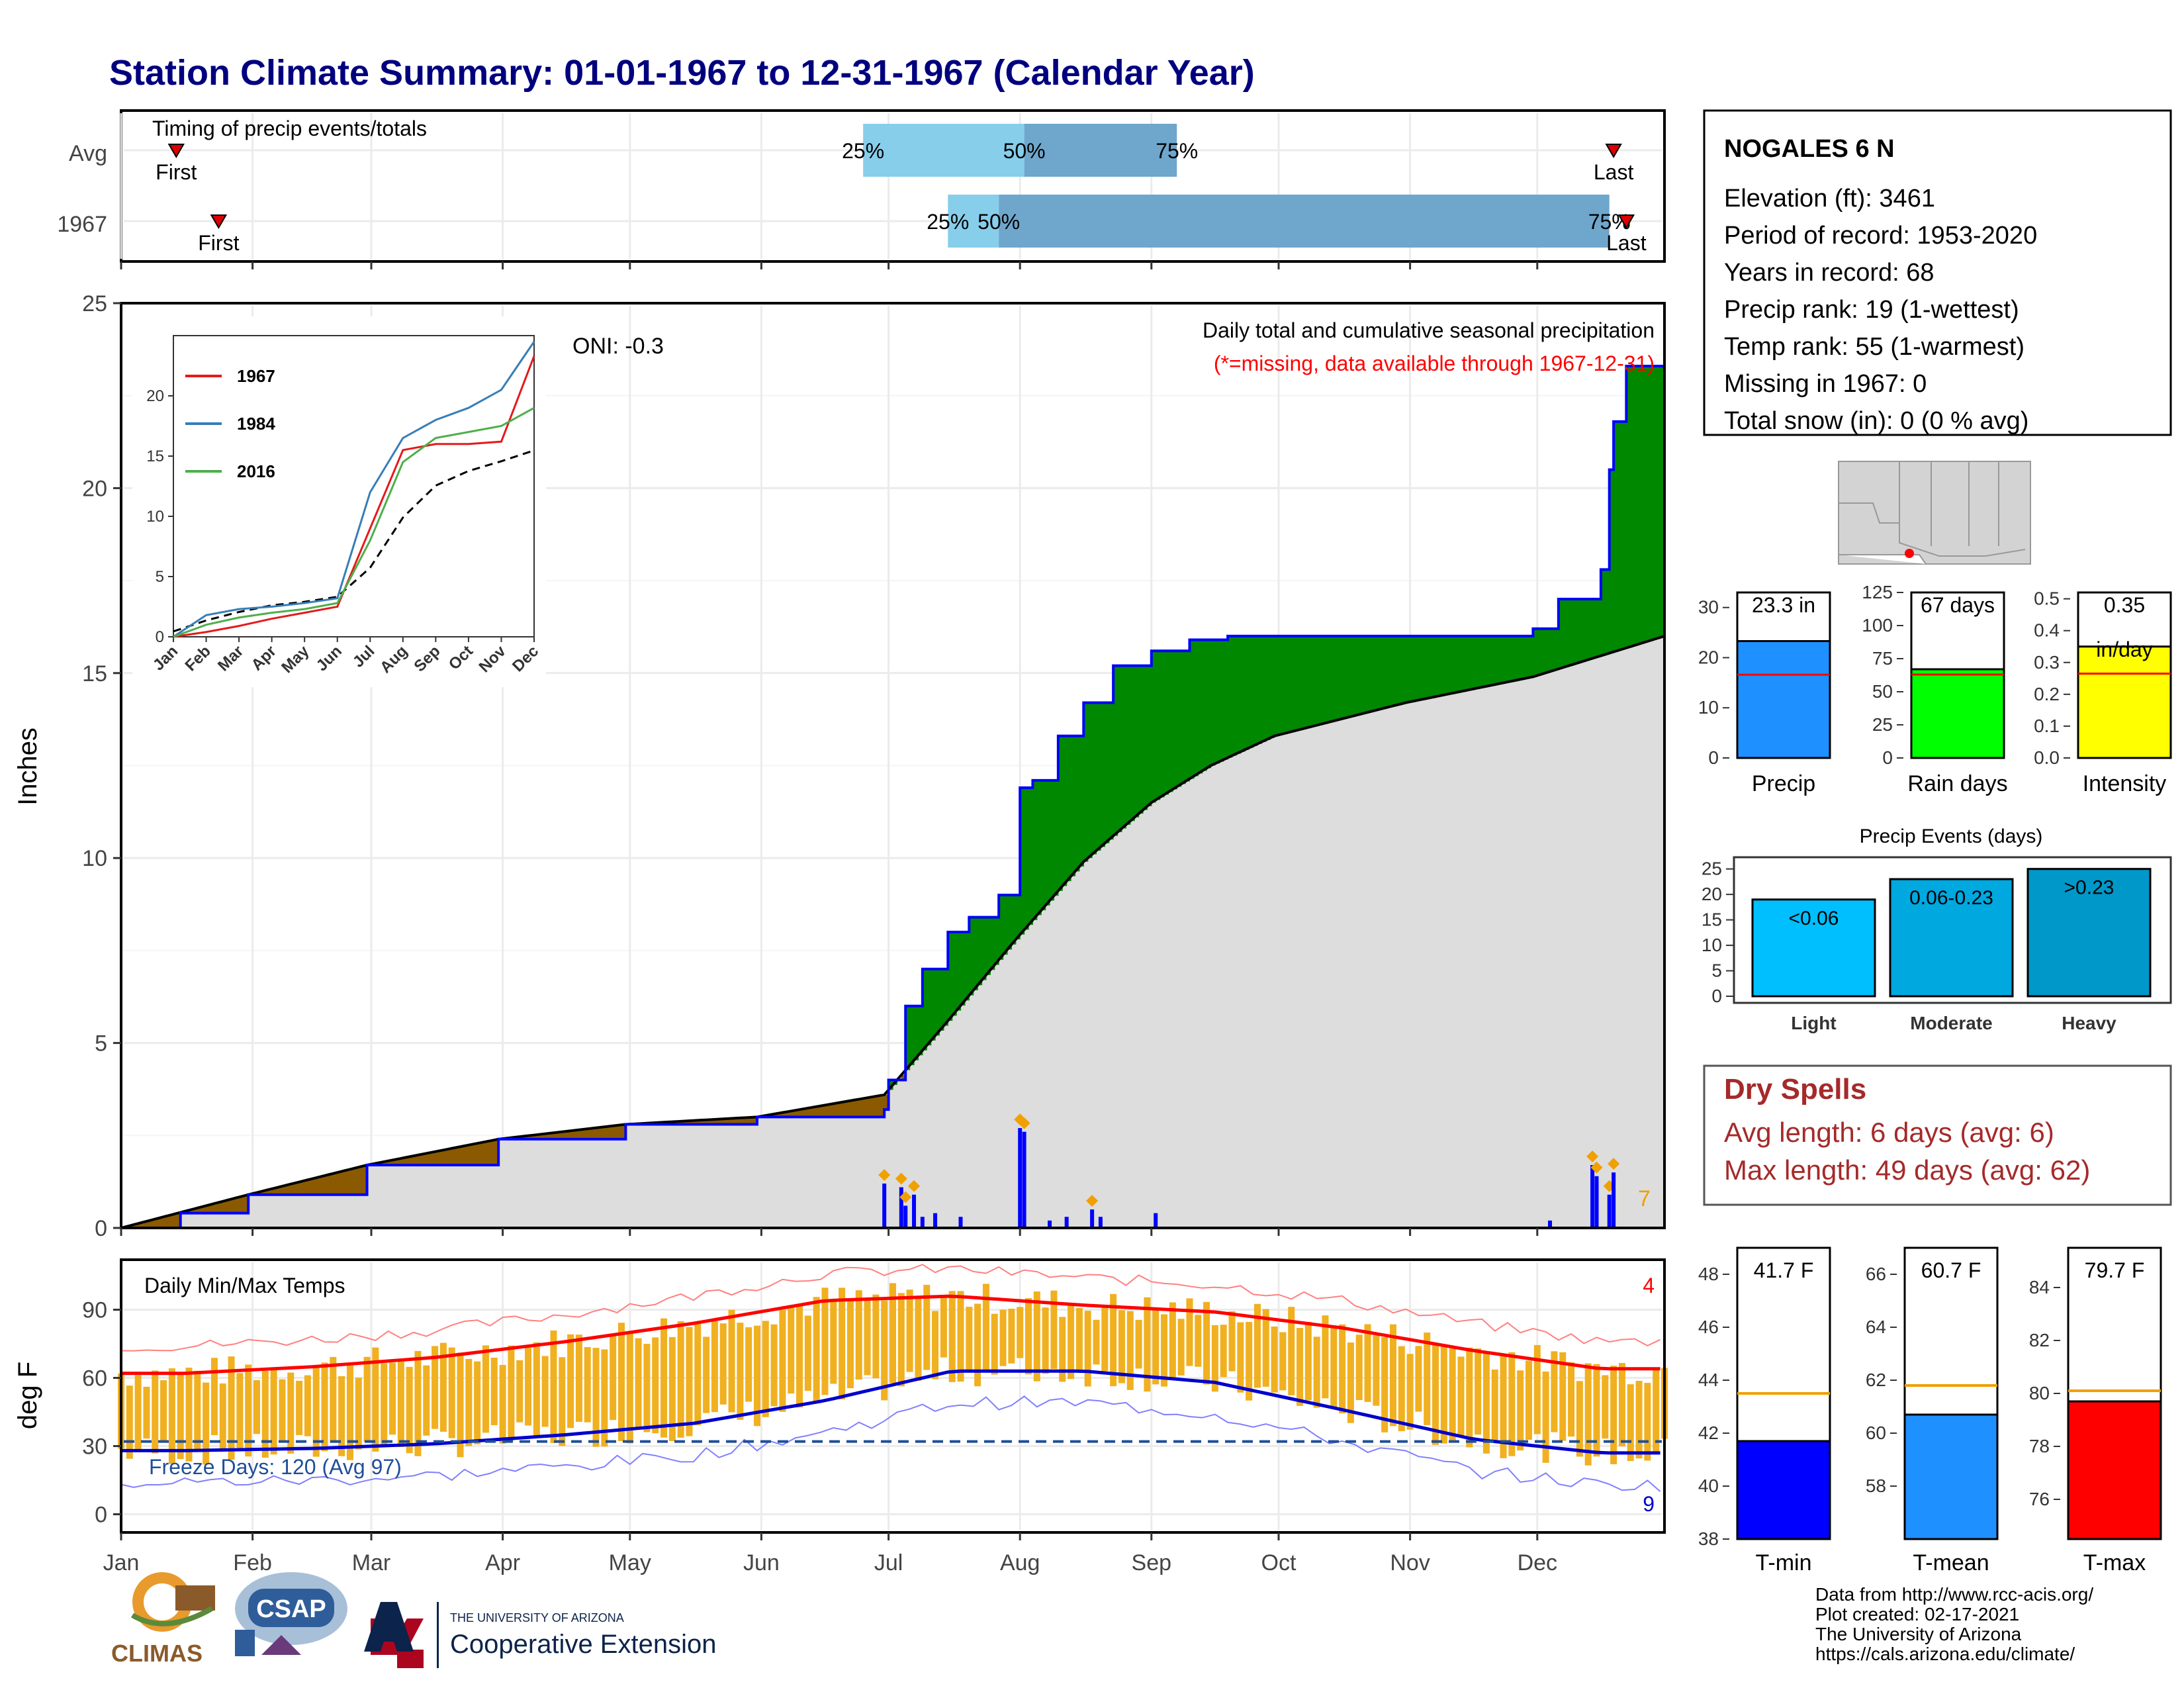 Image resolution: width=2184 pixels, height=1688 pixels. Describe the element at coordinates (1951, 898) in the screenshot. I see `precip-event-bar-label: 0.06-0.23` at that location.